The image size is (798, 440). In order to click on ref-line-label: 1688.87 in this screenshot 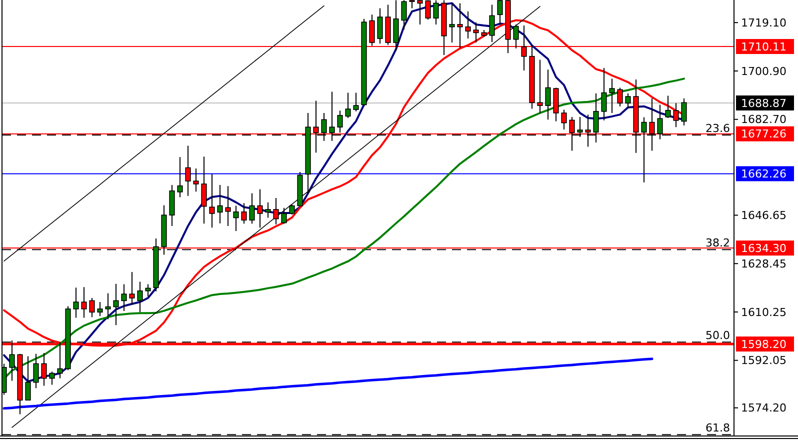, I will do `click(763, 103)`.